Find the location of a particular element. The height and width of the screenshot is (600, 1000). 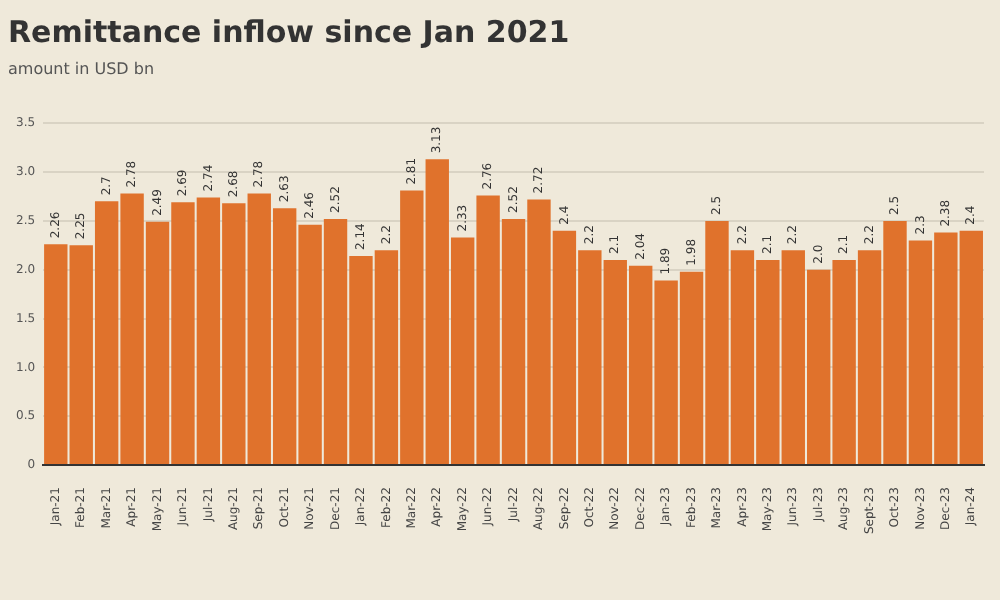

chart-title: Remittance inflow since Jan 2021 is located at coordinates (289, 31).